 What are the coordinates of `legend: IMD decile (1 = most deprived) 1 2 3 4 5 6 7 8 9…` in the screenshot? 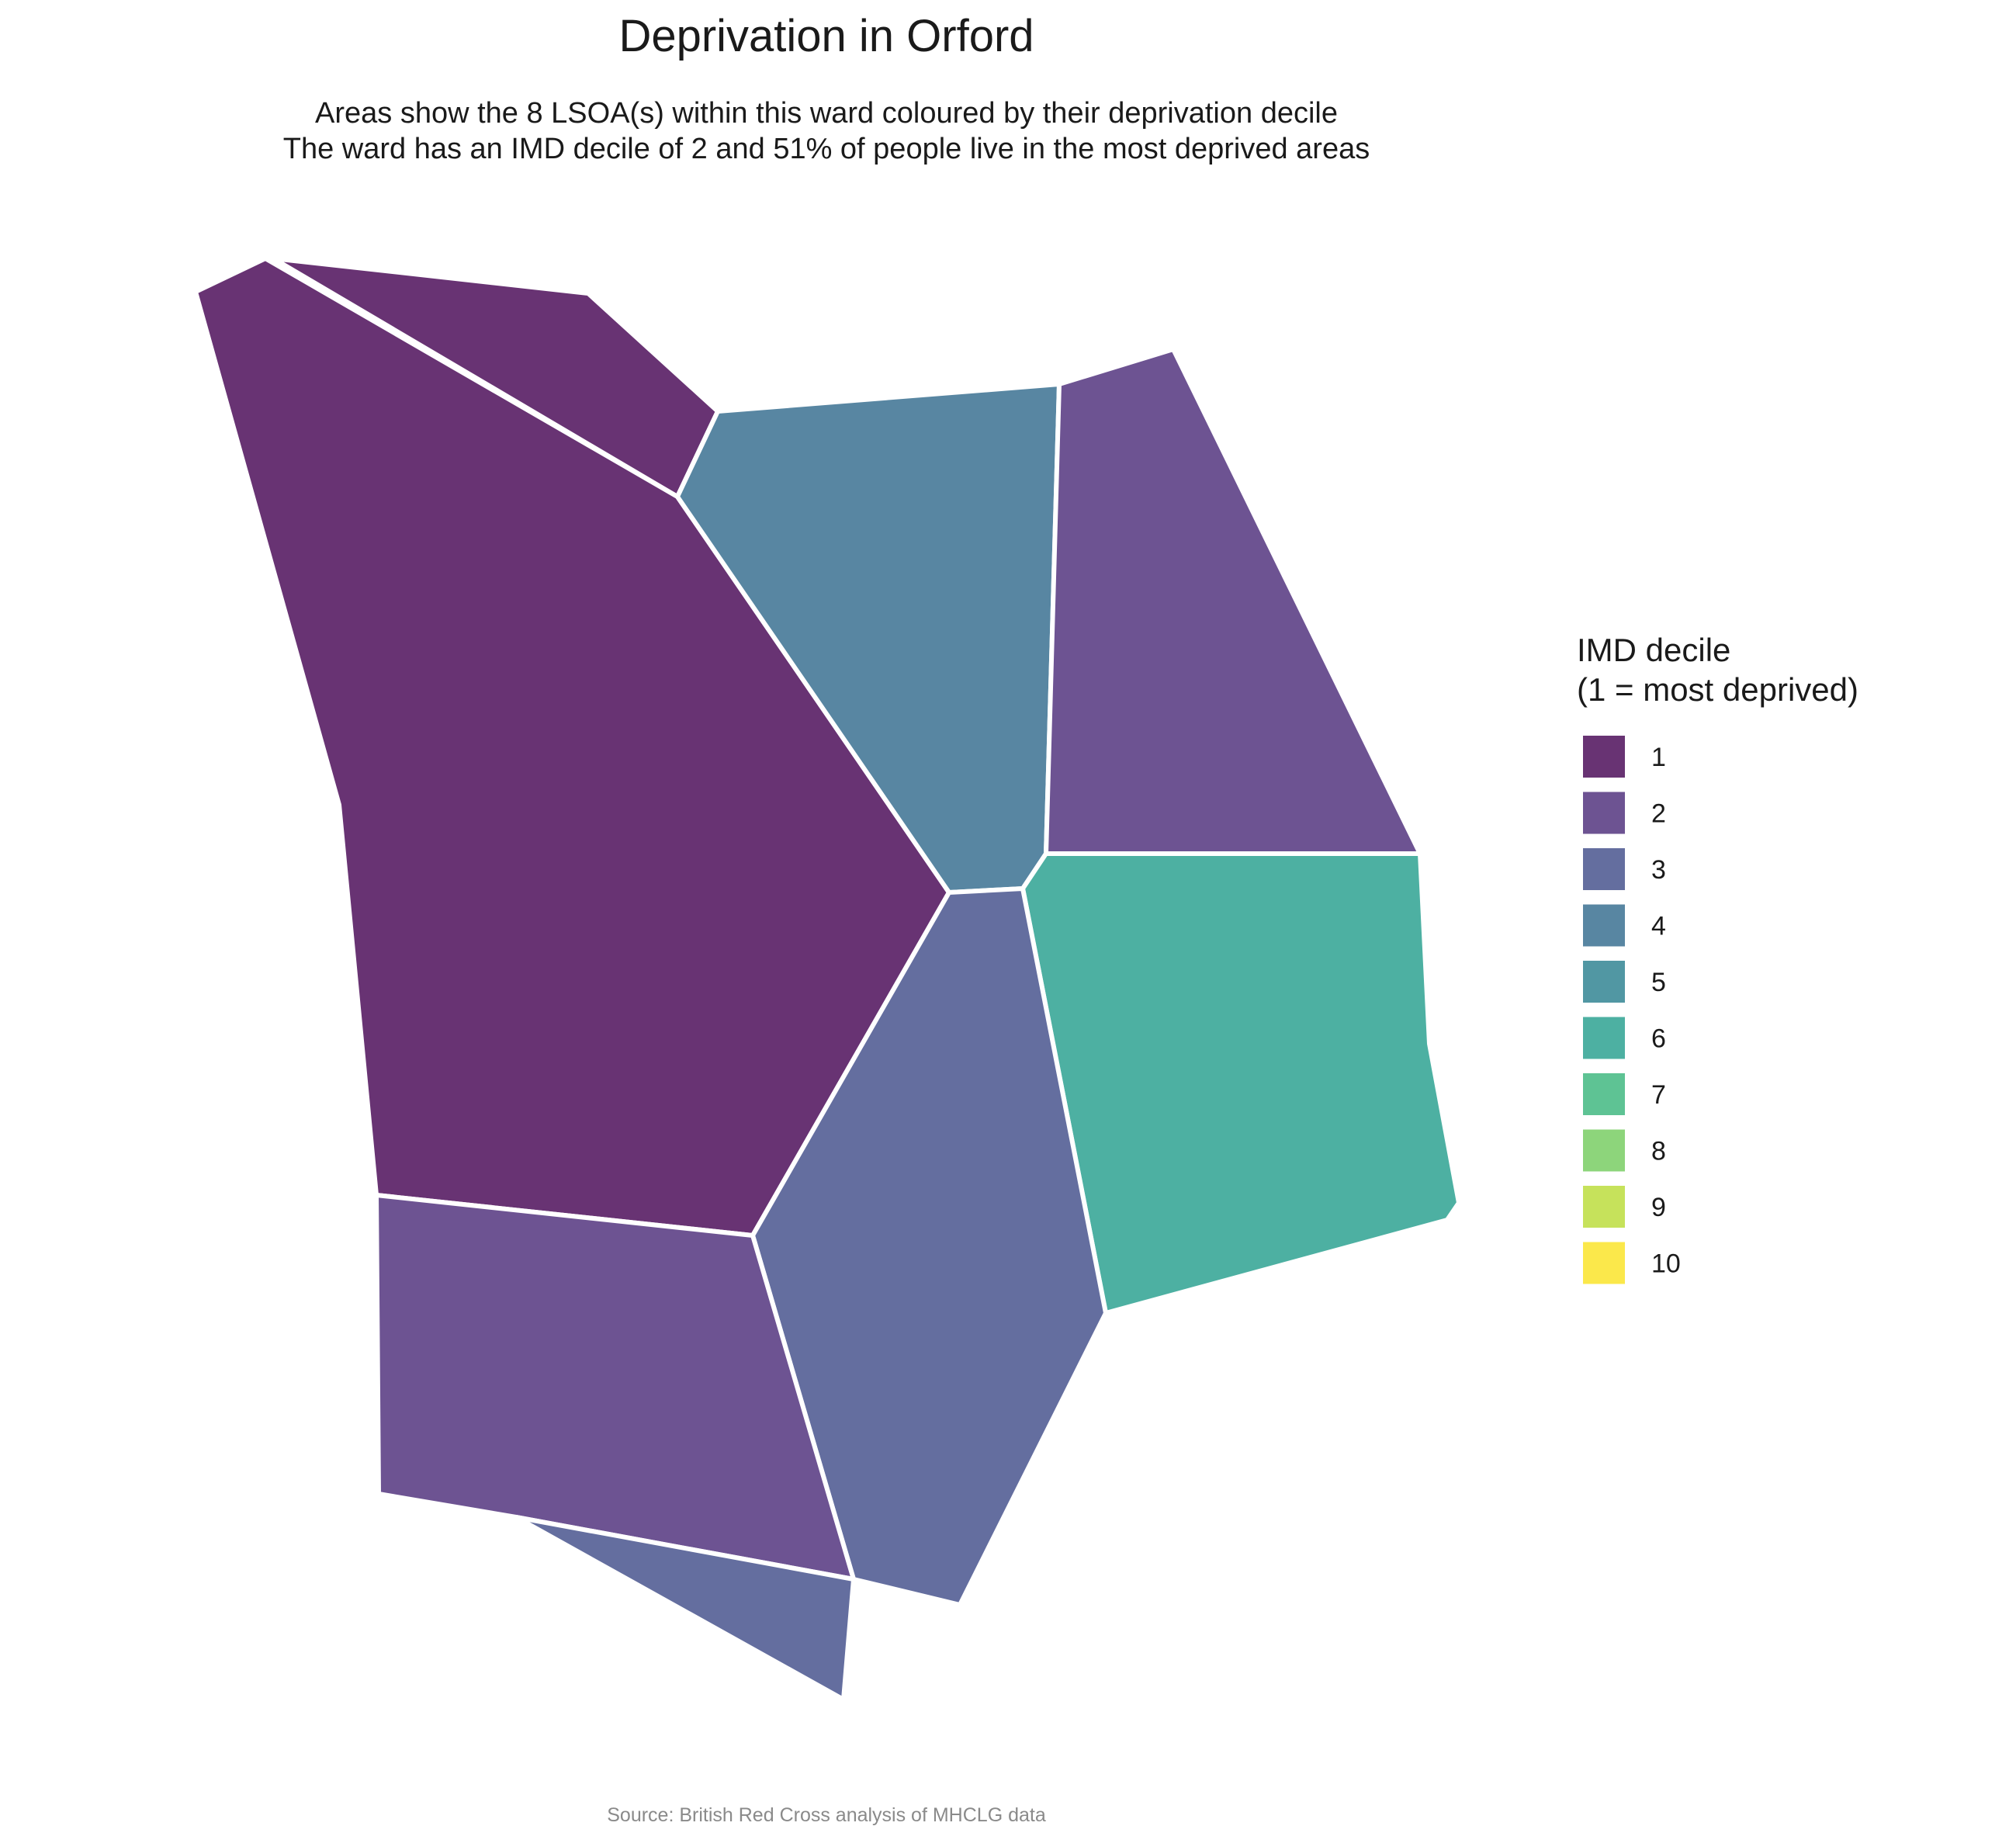 It's located at (1718, 958).